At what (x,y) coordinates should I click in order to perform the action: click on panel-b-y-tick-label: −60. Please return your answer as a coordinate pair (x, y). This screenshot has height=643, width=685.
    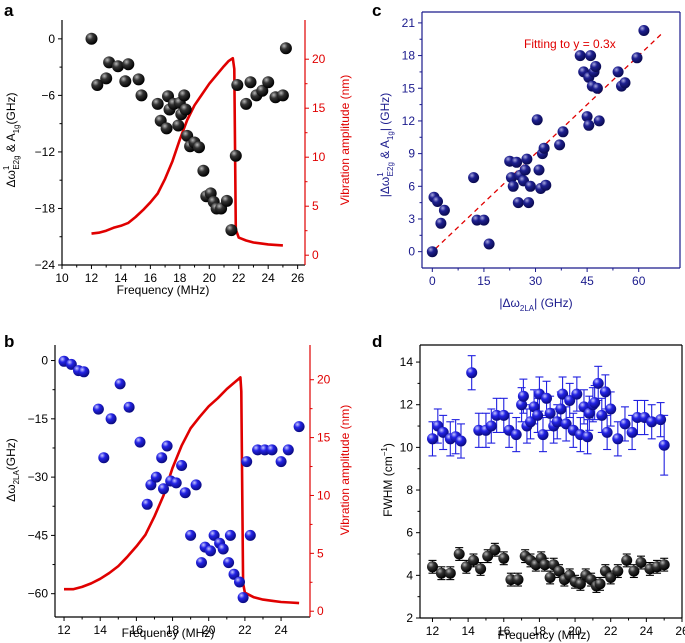
    Looking at the image, I should click on (38, 594).